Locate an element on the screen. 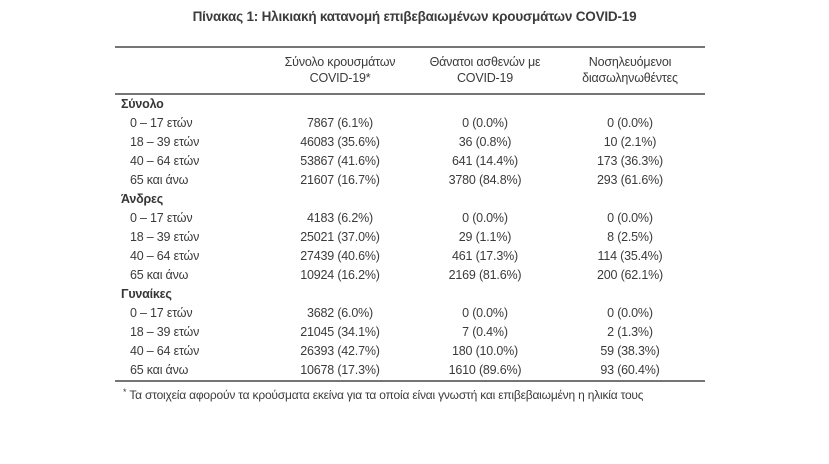  footnote-asterisk: * is located at coordinates (125, 392).